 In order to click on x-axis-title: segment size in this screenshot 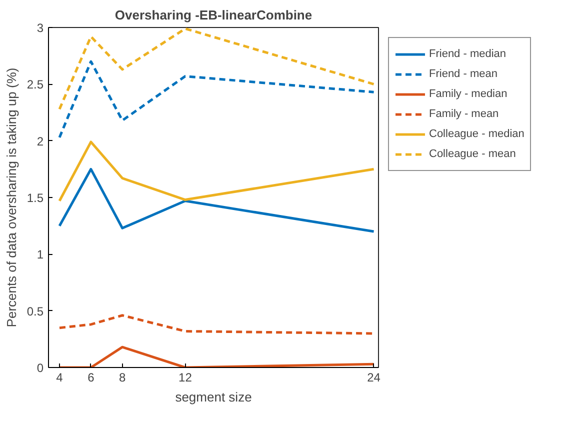, I will do `click(213, 397)`.